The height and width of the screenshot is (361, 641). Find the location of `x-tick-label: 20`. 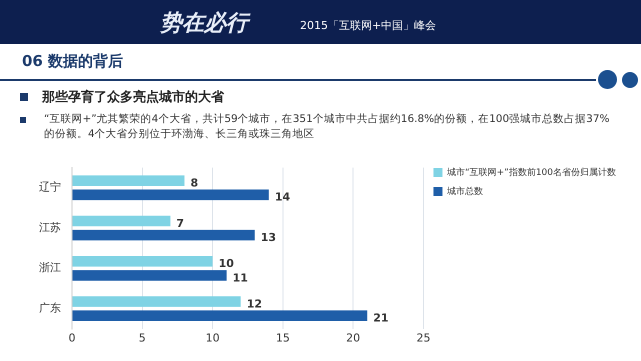

x-tick-label: 20 is located at coordinates (353, 337).